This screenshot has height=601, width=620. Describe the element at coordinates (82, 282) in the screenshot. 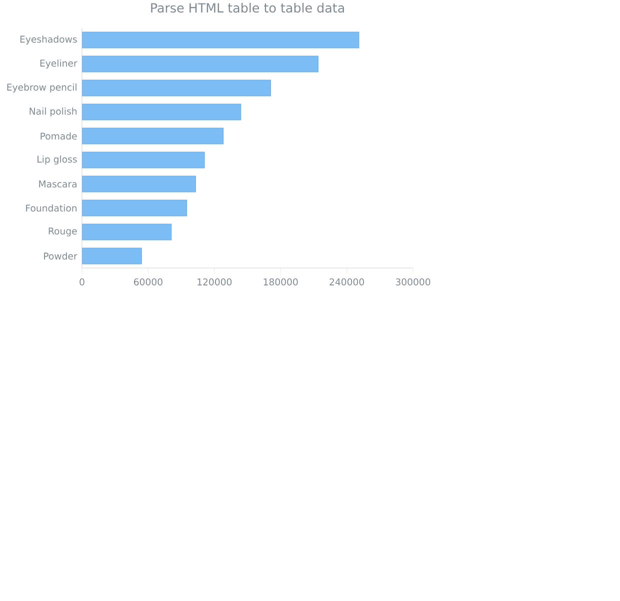

I see `x-tick-label: 0` at that location.